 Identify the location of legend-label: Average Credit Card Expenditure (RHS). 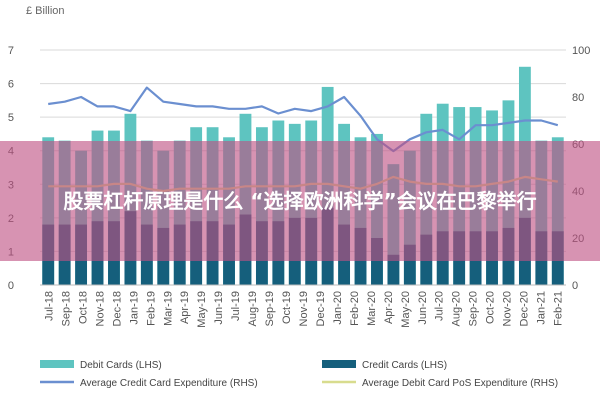
(169, 383).